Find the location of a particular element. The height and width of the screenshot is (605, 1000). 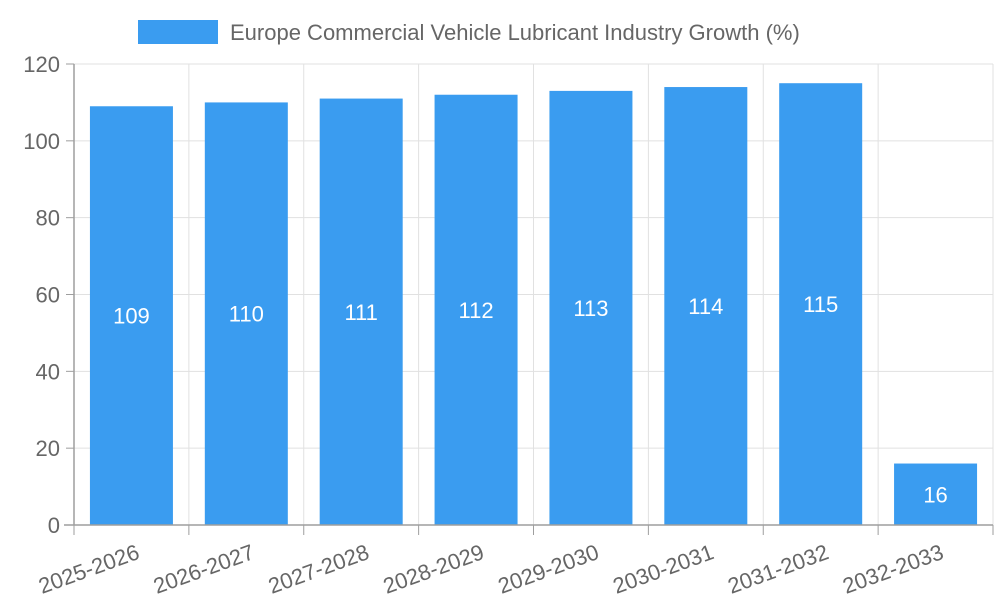

data-label-2025-2026: 109 is located at coordinates (131, 316).